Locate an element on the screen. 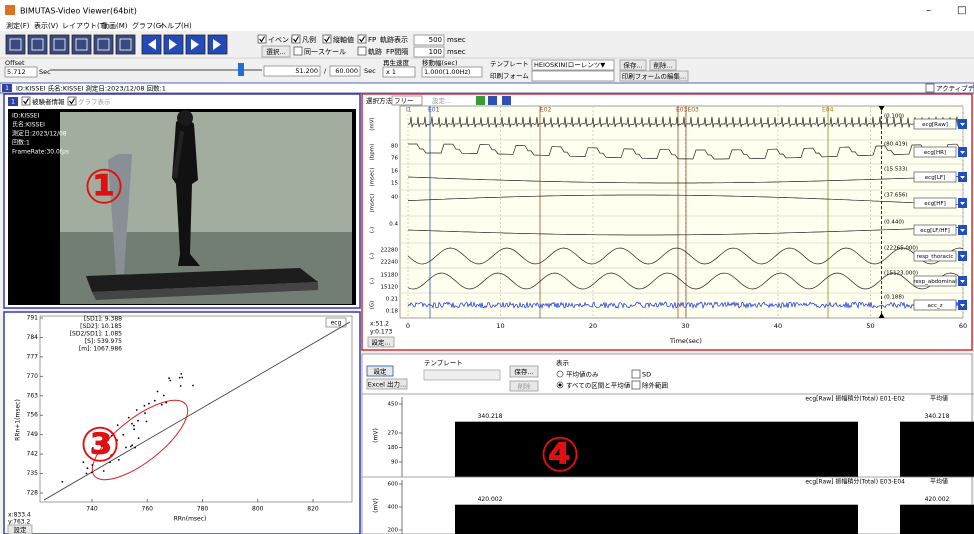 This screenshot has width=974, height=534. channel-name: ecg[LF/HF] is located at coordinates (935, 231).